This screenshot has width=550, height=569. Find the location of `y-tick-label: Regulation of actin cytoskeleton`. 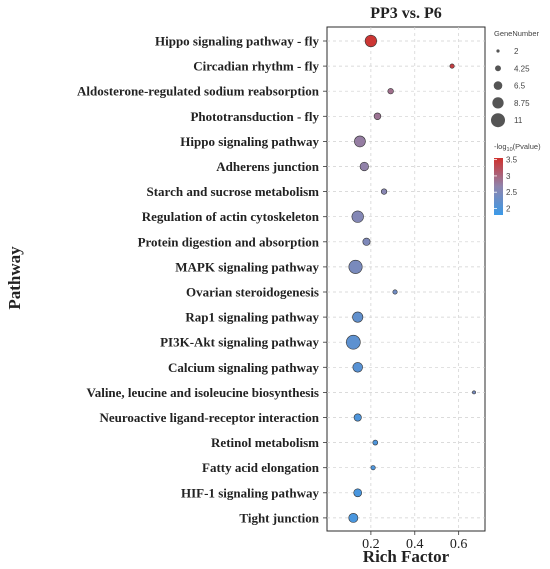

y-tick-label: Regulation of actin cytoskeleton is located at coordinates (231, 216).